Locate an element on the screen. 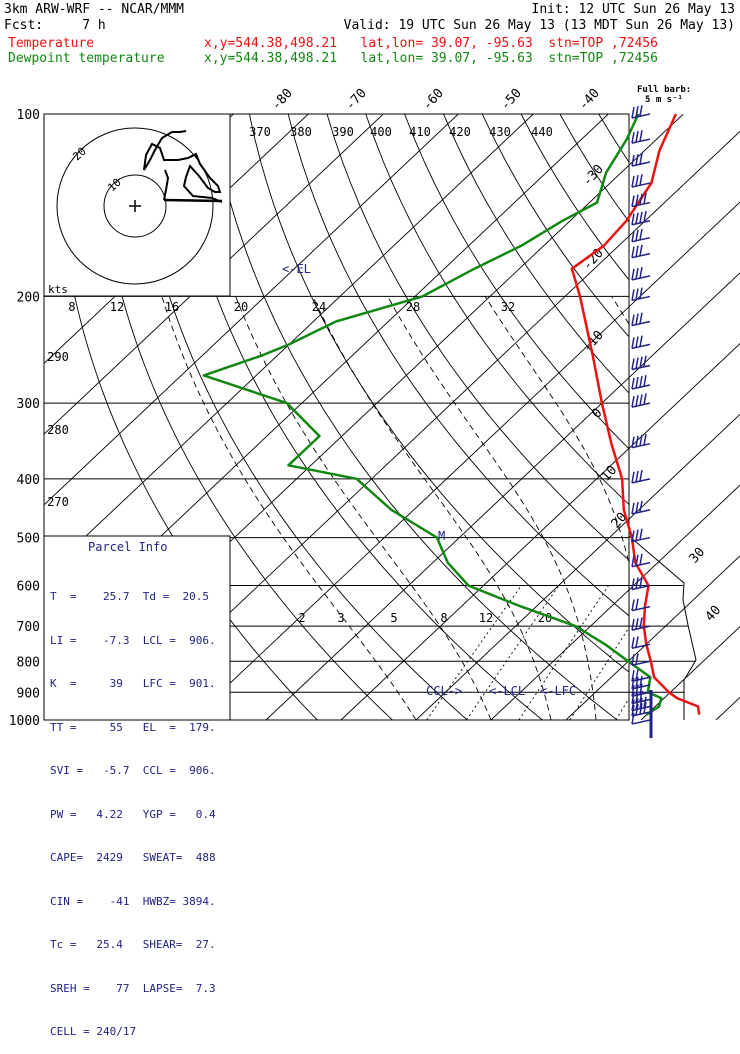  mixing-ratio-label: 28 is located at coordinates (413, 307).